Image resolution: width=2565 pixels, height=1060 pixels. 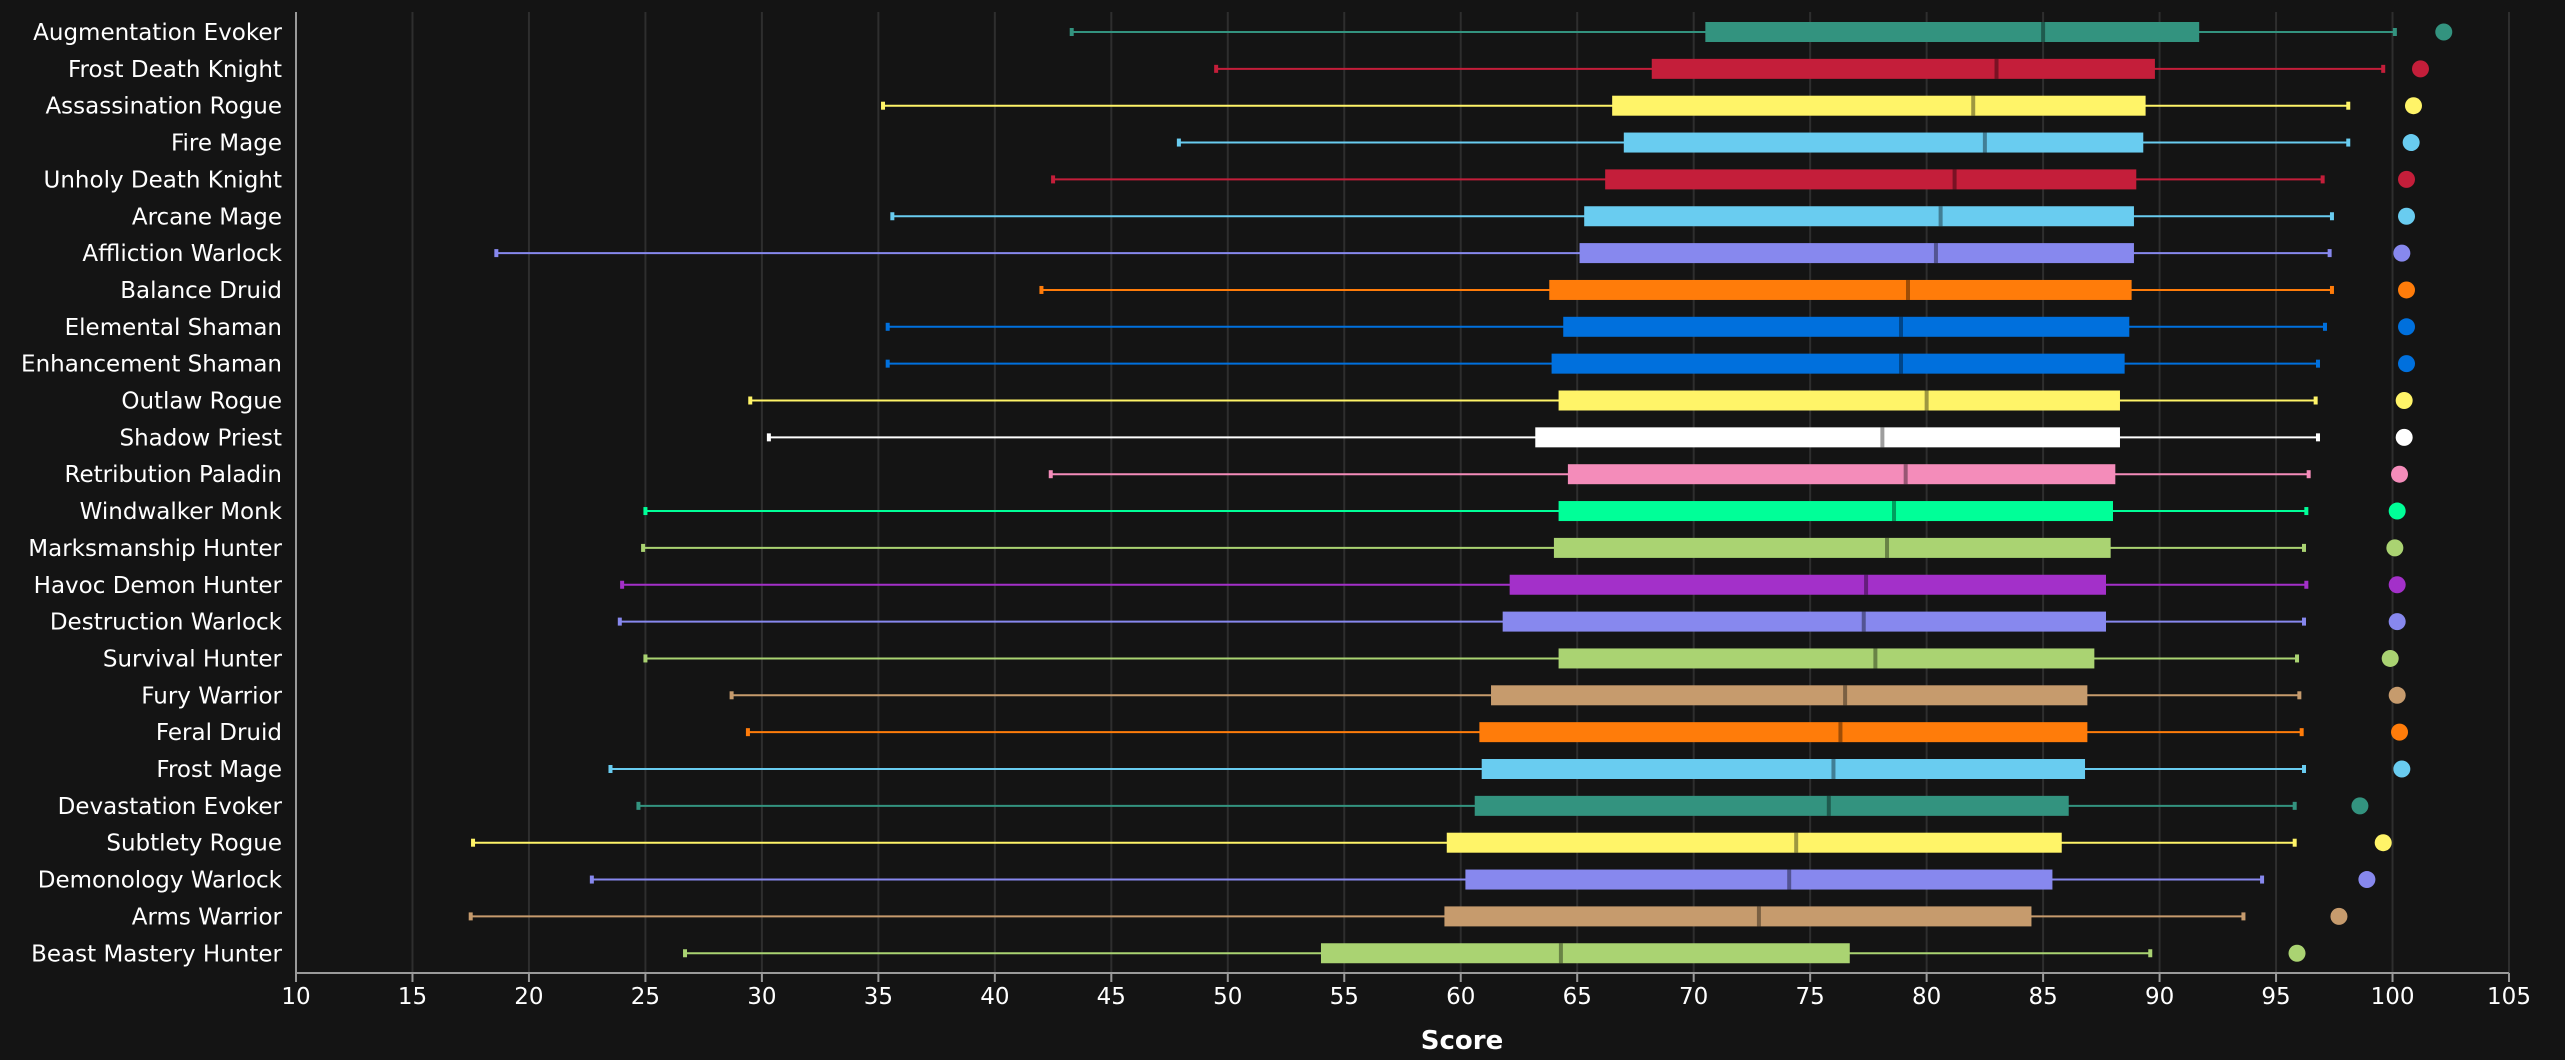 I want to click on tick-label: 95, so click(x=2275, y=997).